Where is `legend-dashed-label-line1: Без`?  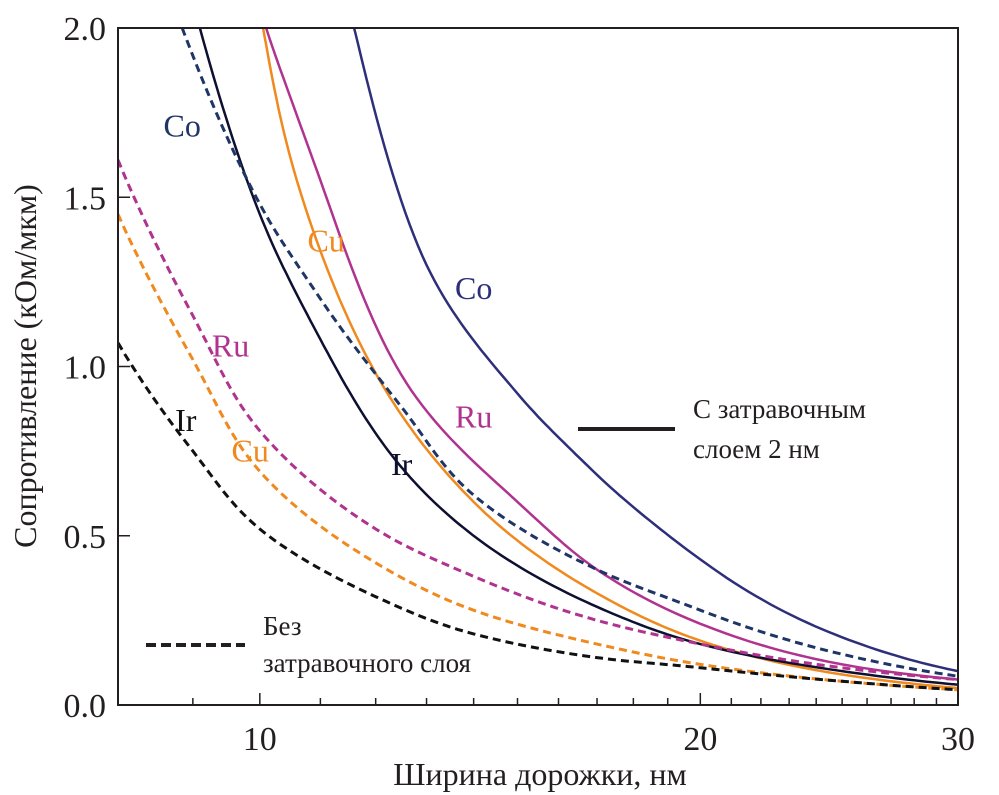 legend-dashed-label-line1: Без is located at coordinates (282, 626).